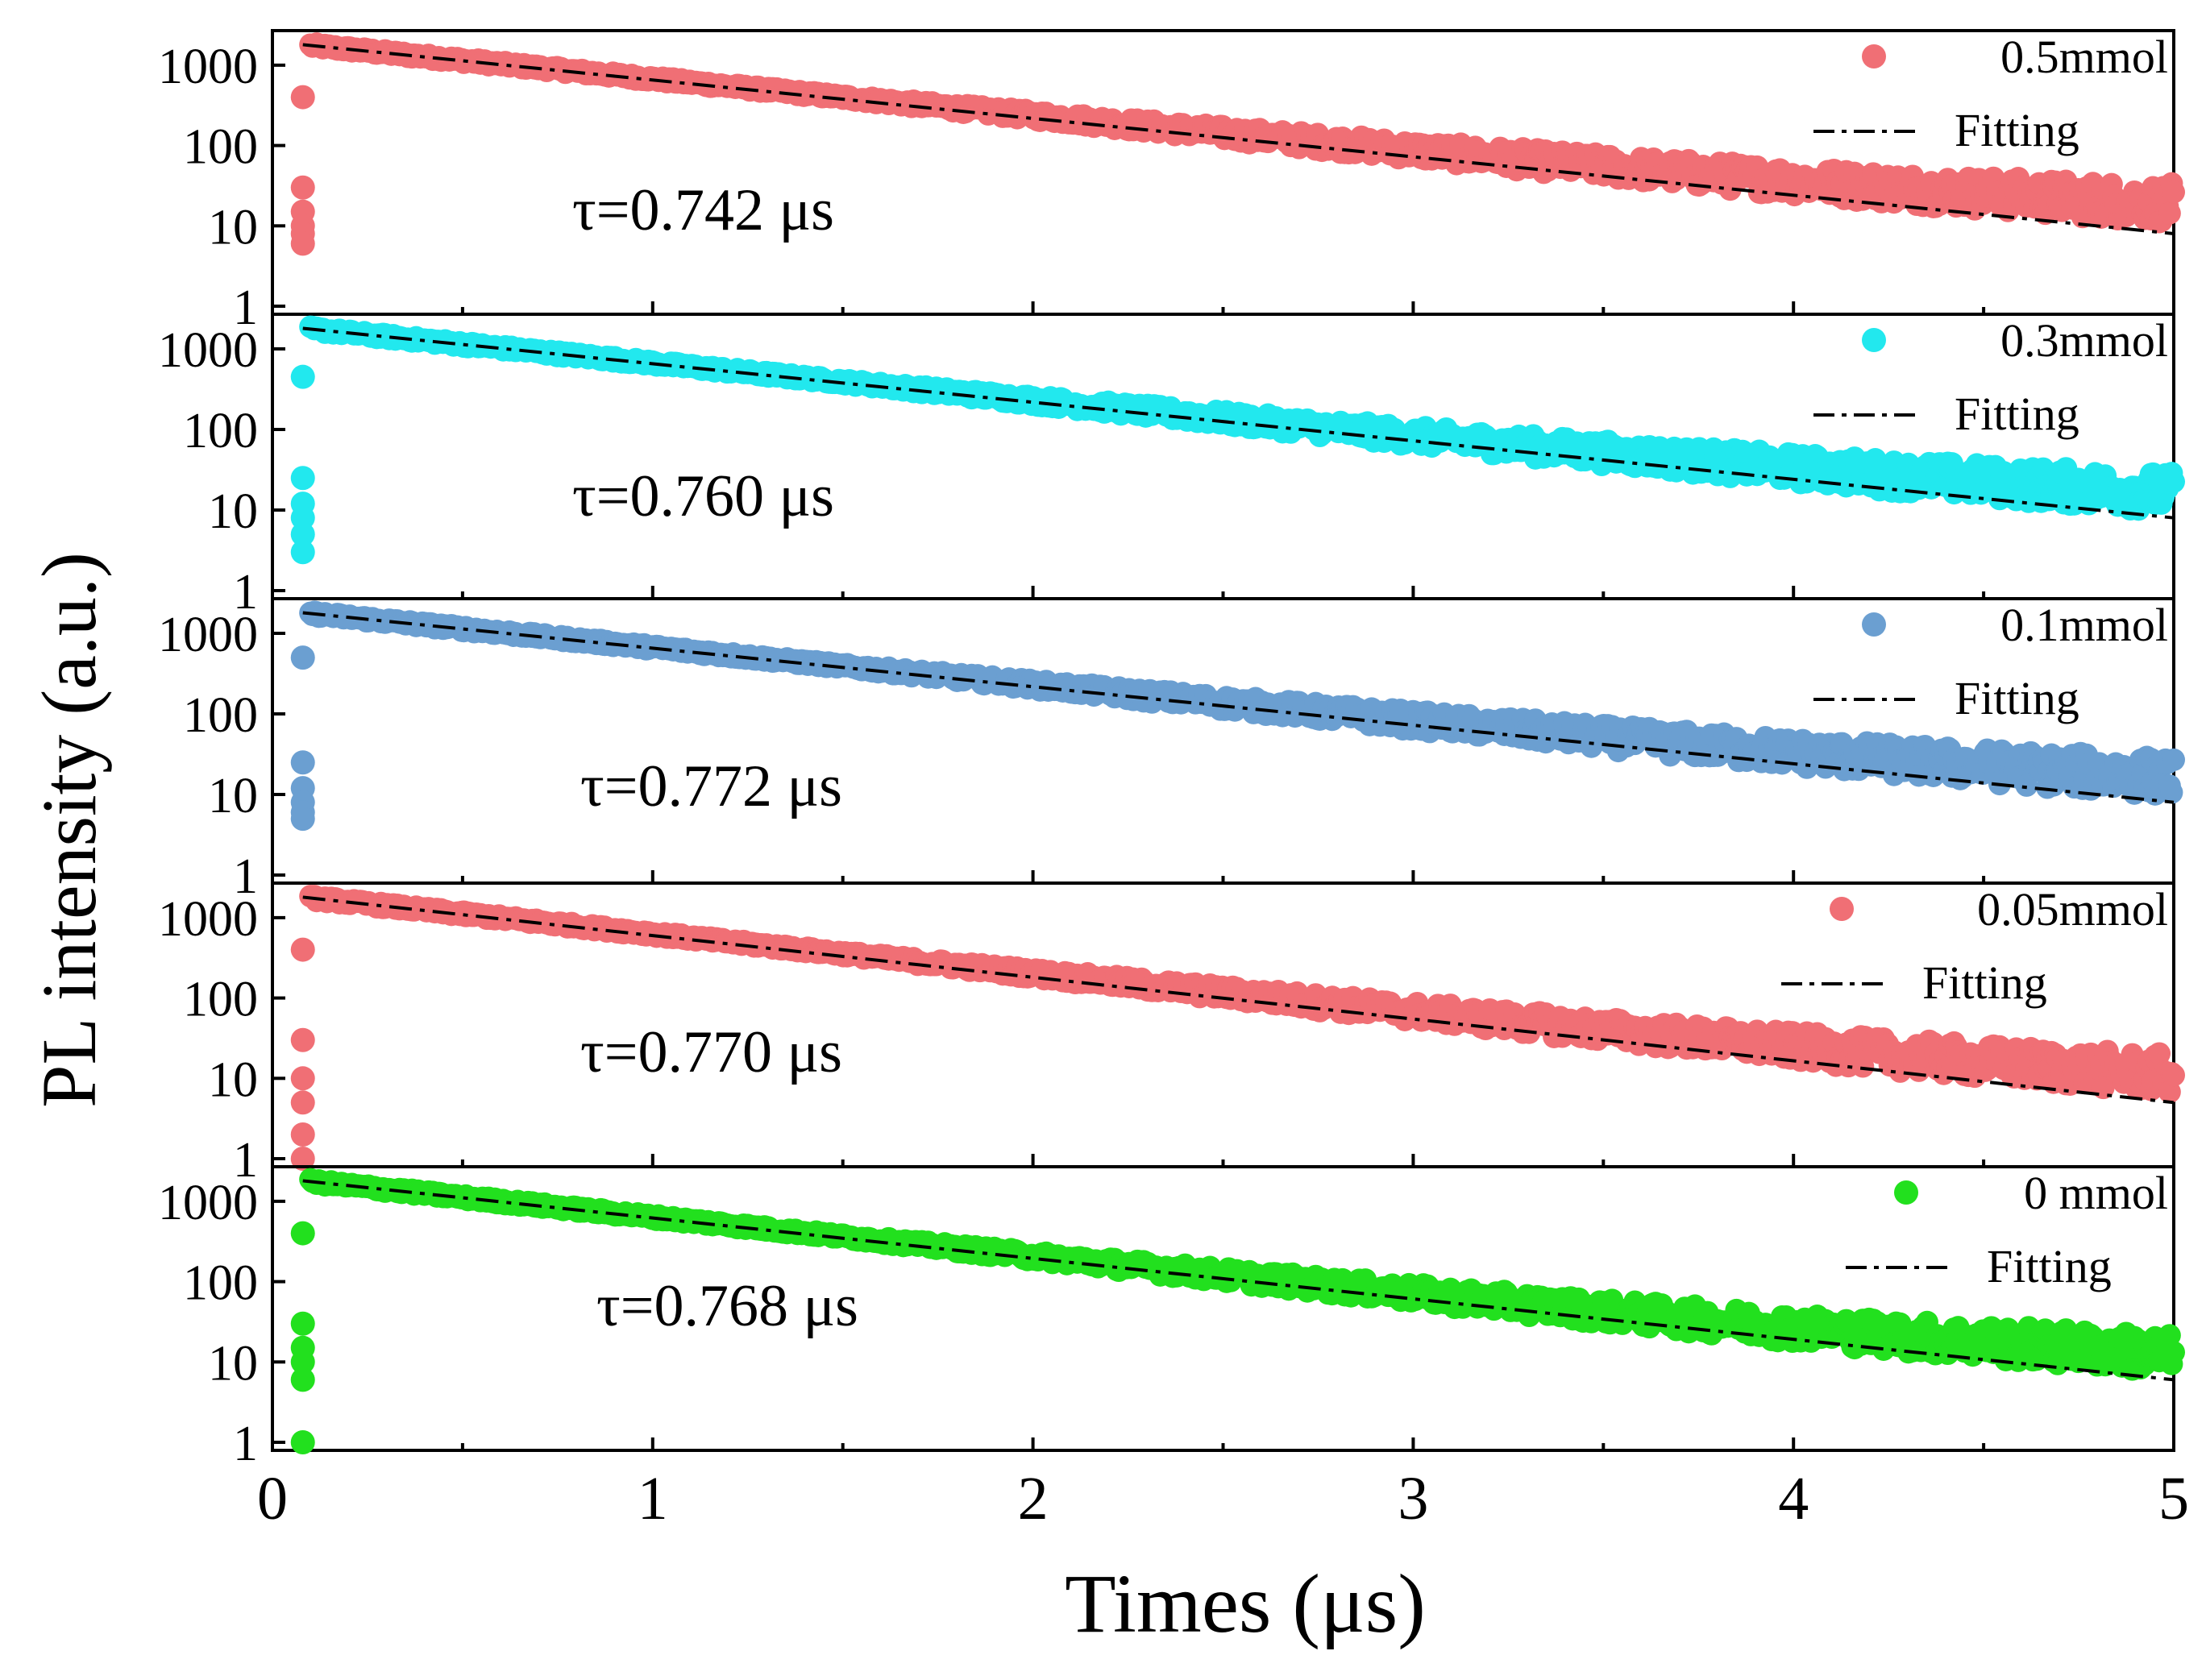 Image resolution: width=2206 pixels, height=1680 pixels. Describe the element at coordinates (2096, 1193) in the screenshot. I see `legend-label-points: 0 mmol` at that location.